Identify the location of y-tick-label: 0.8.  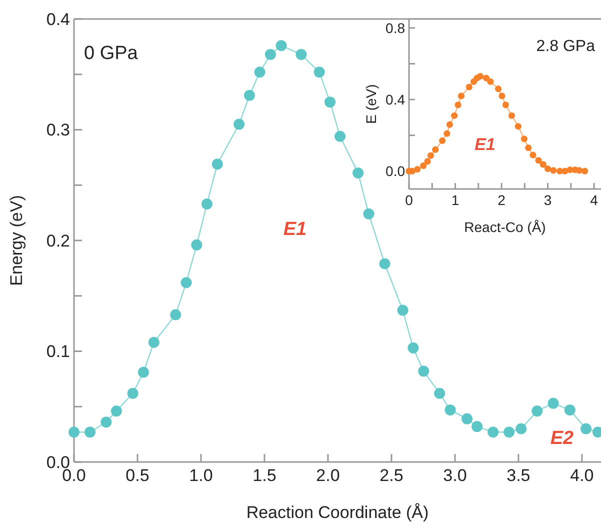
(396, 28).